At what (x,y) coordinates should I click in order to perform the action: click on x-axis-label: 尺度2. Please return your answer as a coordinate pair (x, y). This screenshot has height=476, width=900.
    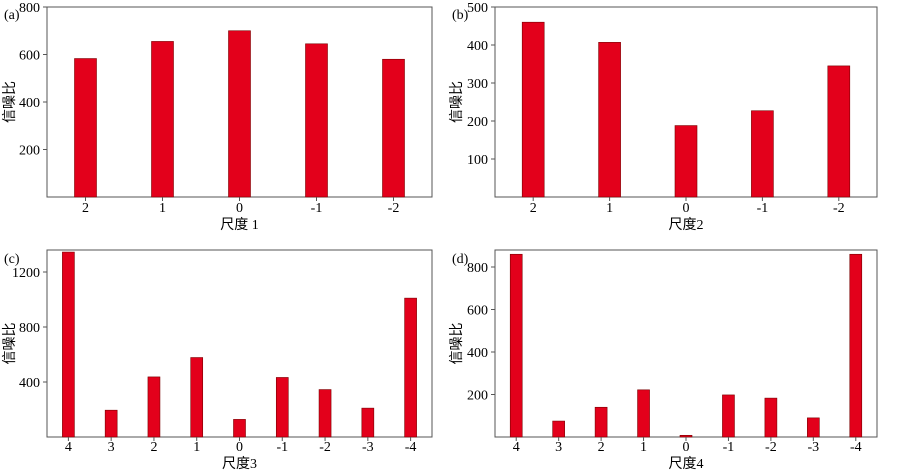
    Looking at the image, I should click on (686, 225).